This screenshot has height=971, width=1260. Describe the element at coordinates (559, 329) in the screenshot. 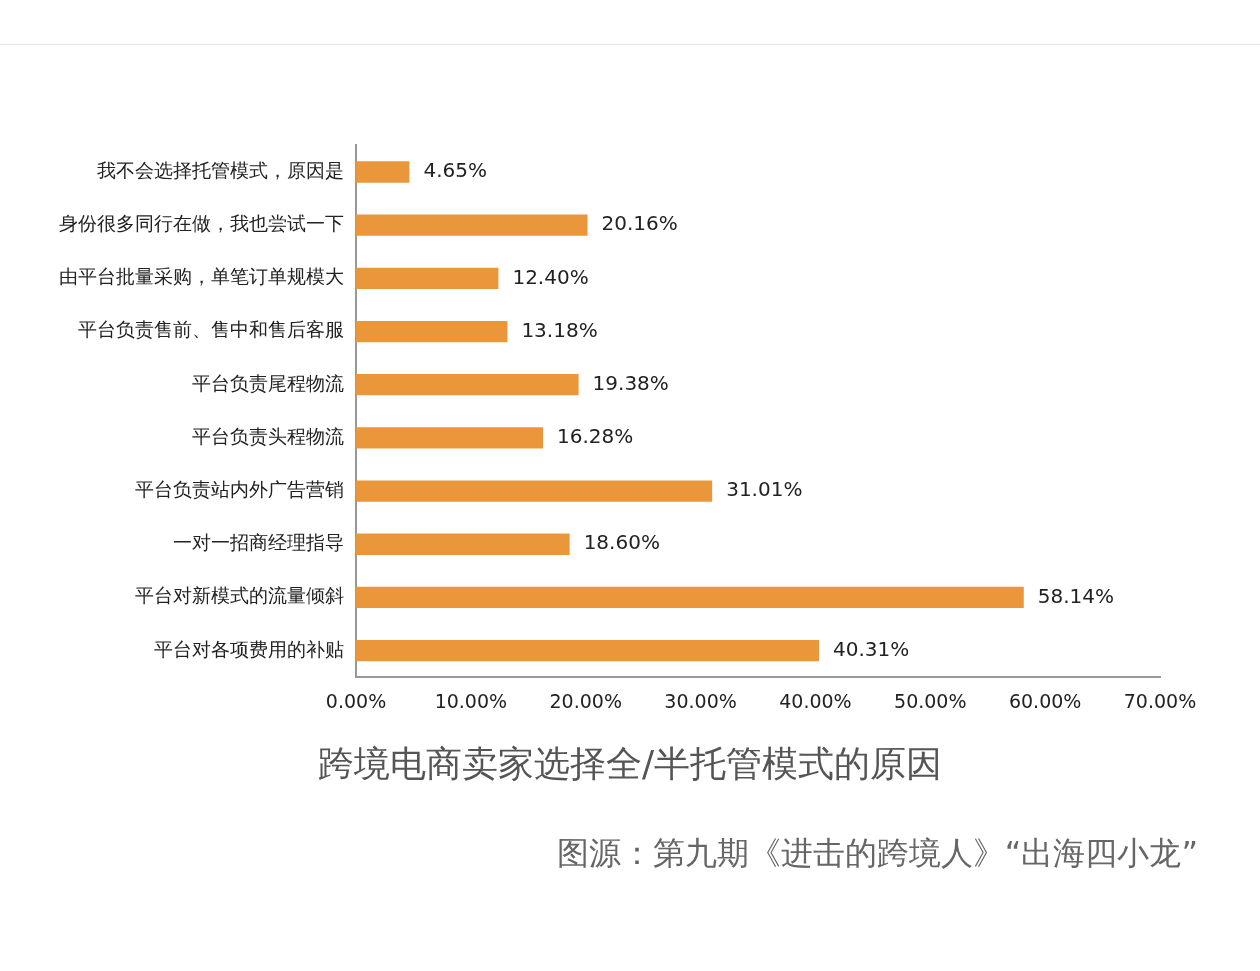

I see `data-label: 13.18%` at that location.